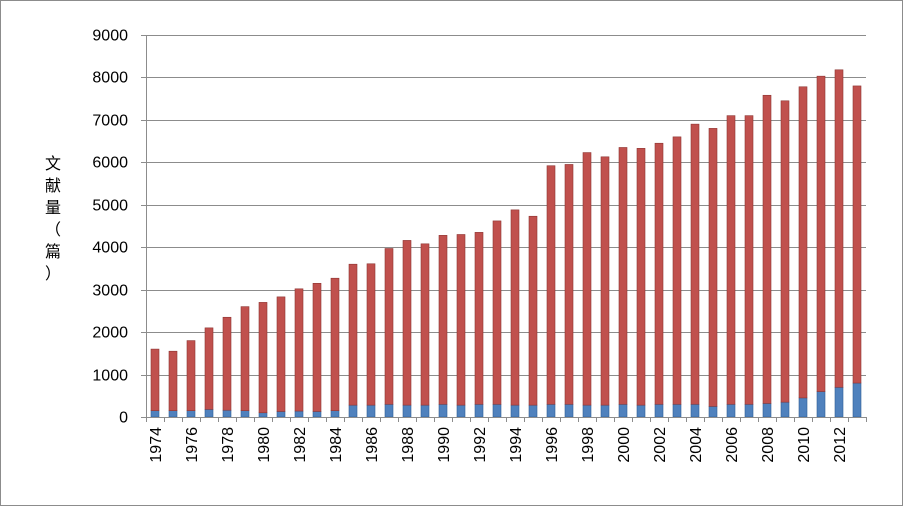 The height and width of the screenshot is (506, 903). What do you see at coordinates (480, 445) in the screenshot?
I see `x-tick-label: 1992` at bounding box center [480, 445].